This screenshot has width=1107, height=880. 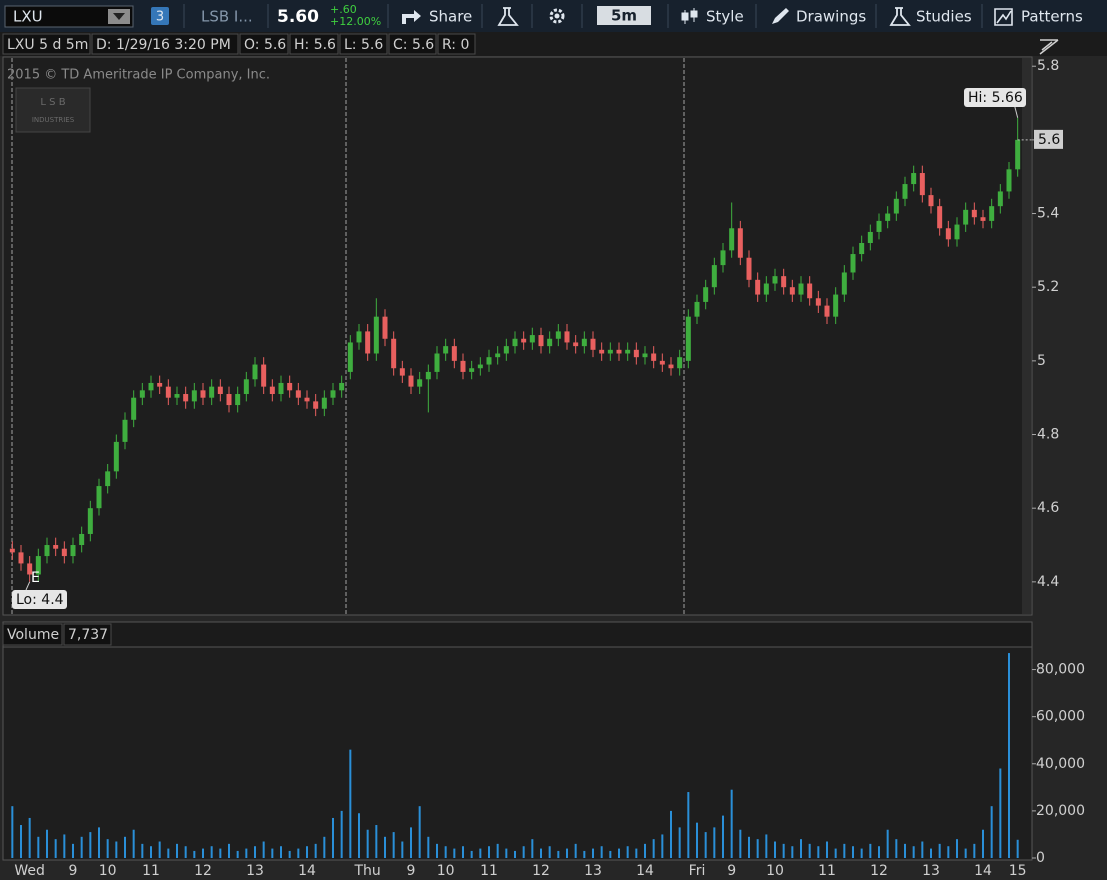 What do you see at coordinates (1049, 47) in the screenshot?
I see `axis-scale-icon` at bounding box center [1049, 47].